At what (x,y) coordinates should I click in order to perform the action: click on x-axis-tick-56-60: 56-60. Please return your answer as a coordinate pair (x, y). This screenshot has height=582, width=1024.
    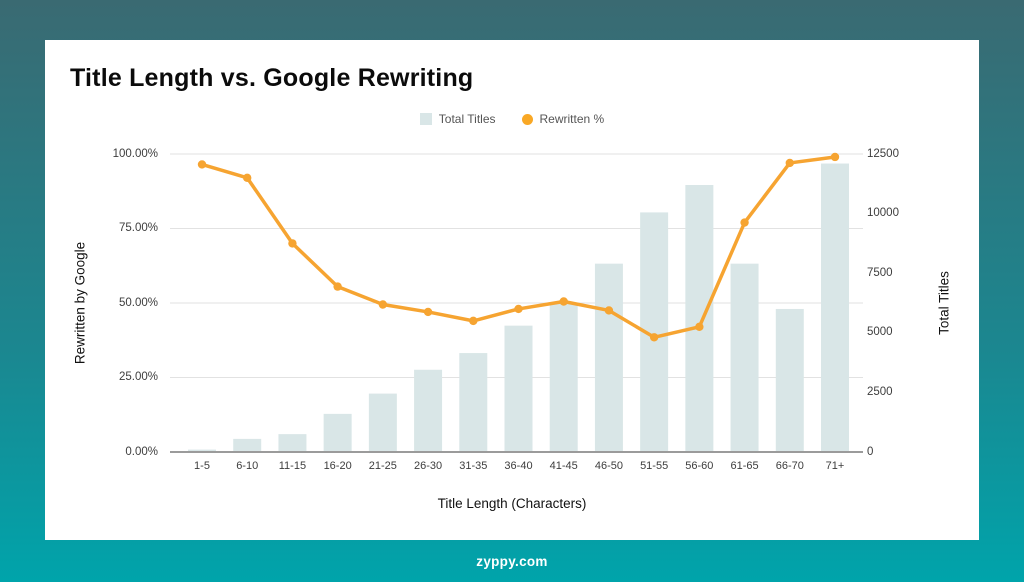
    Looking at the image, I should click on (699, 466).